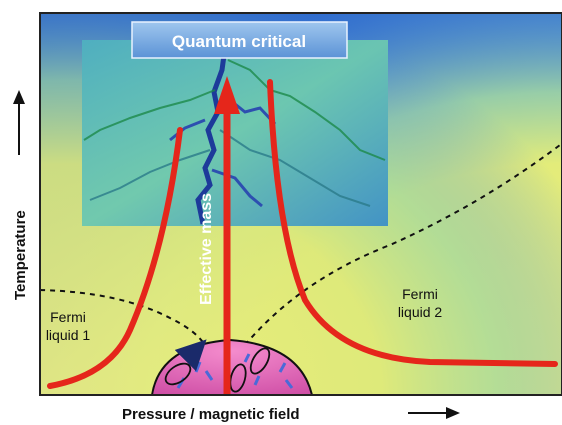  What do you see at coordinates (68, 317) in the screenshot?
I see `fermi-liquid-1-line1: Fermi` at bounding box center [68, 317].